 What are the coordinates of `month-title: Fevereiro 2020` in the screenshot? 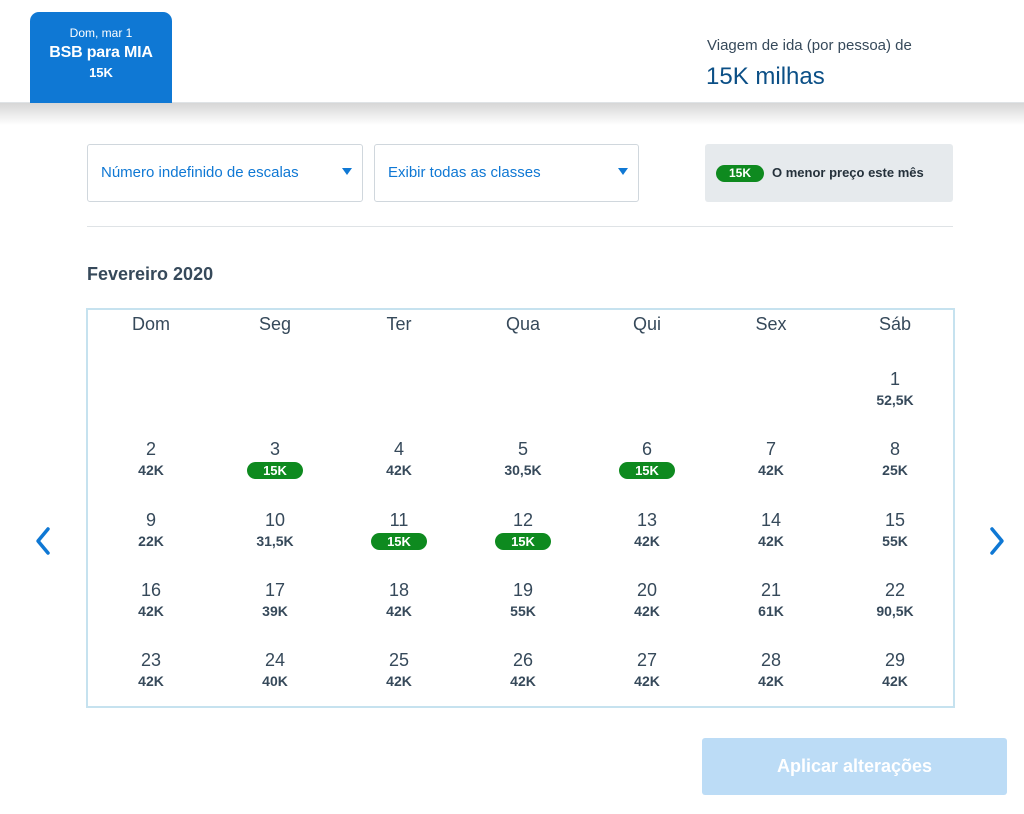 It's located at (150, 274).